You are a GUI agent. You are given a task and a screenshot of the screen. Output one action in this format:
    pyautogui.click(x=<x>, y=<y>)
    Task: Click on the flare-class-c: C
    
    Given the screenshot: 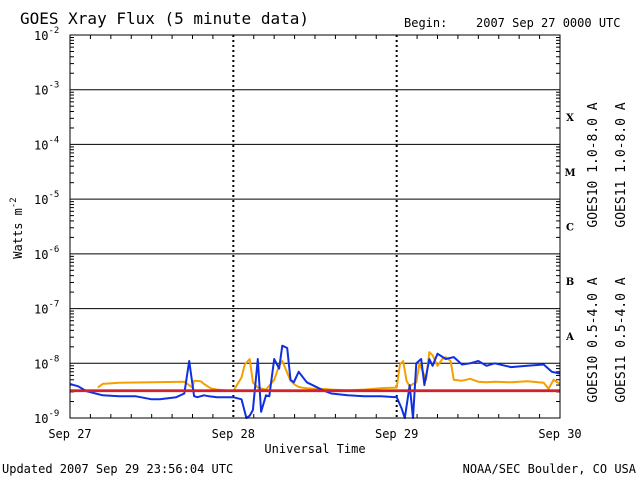 What is the action you would take?
    pyautogui.click(x=570, y=228)
    